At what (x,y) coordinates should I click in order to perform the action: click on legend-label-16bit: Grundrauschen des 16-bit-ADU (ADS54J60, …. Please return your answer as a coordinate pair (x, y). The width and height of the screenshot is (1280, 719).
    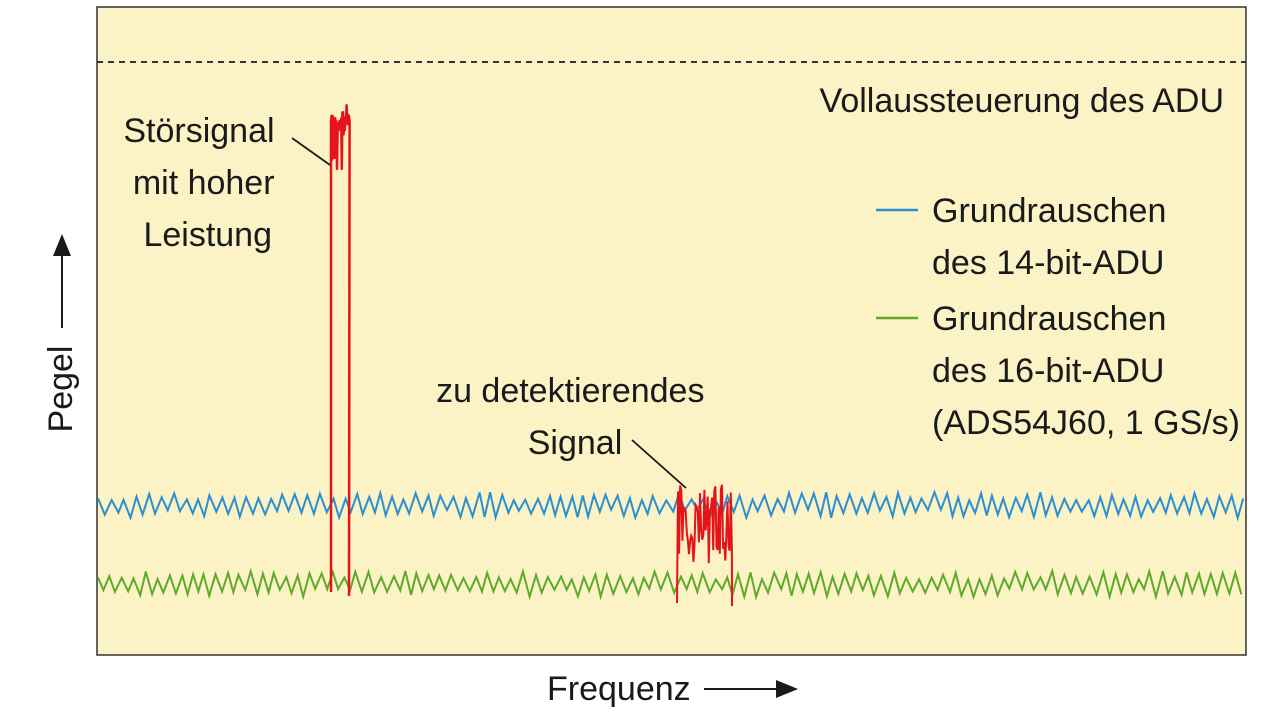
    Looking at the image, I should click on (1086, 371).